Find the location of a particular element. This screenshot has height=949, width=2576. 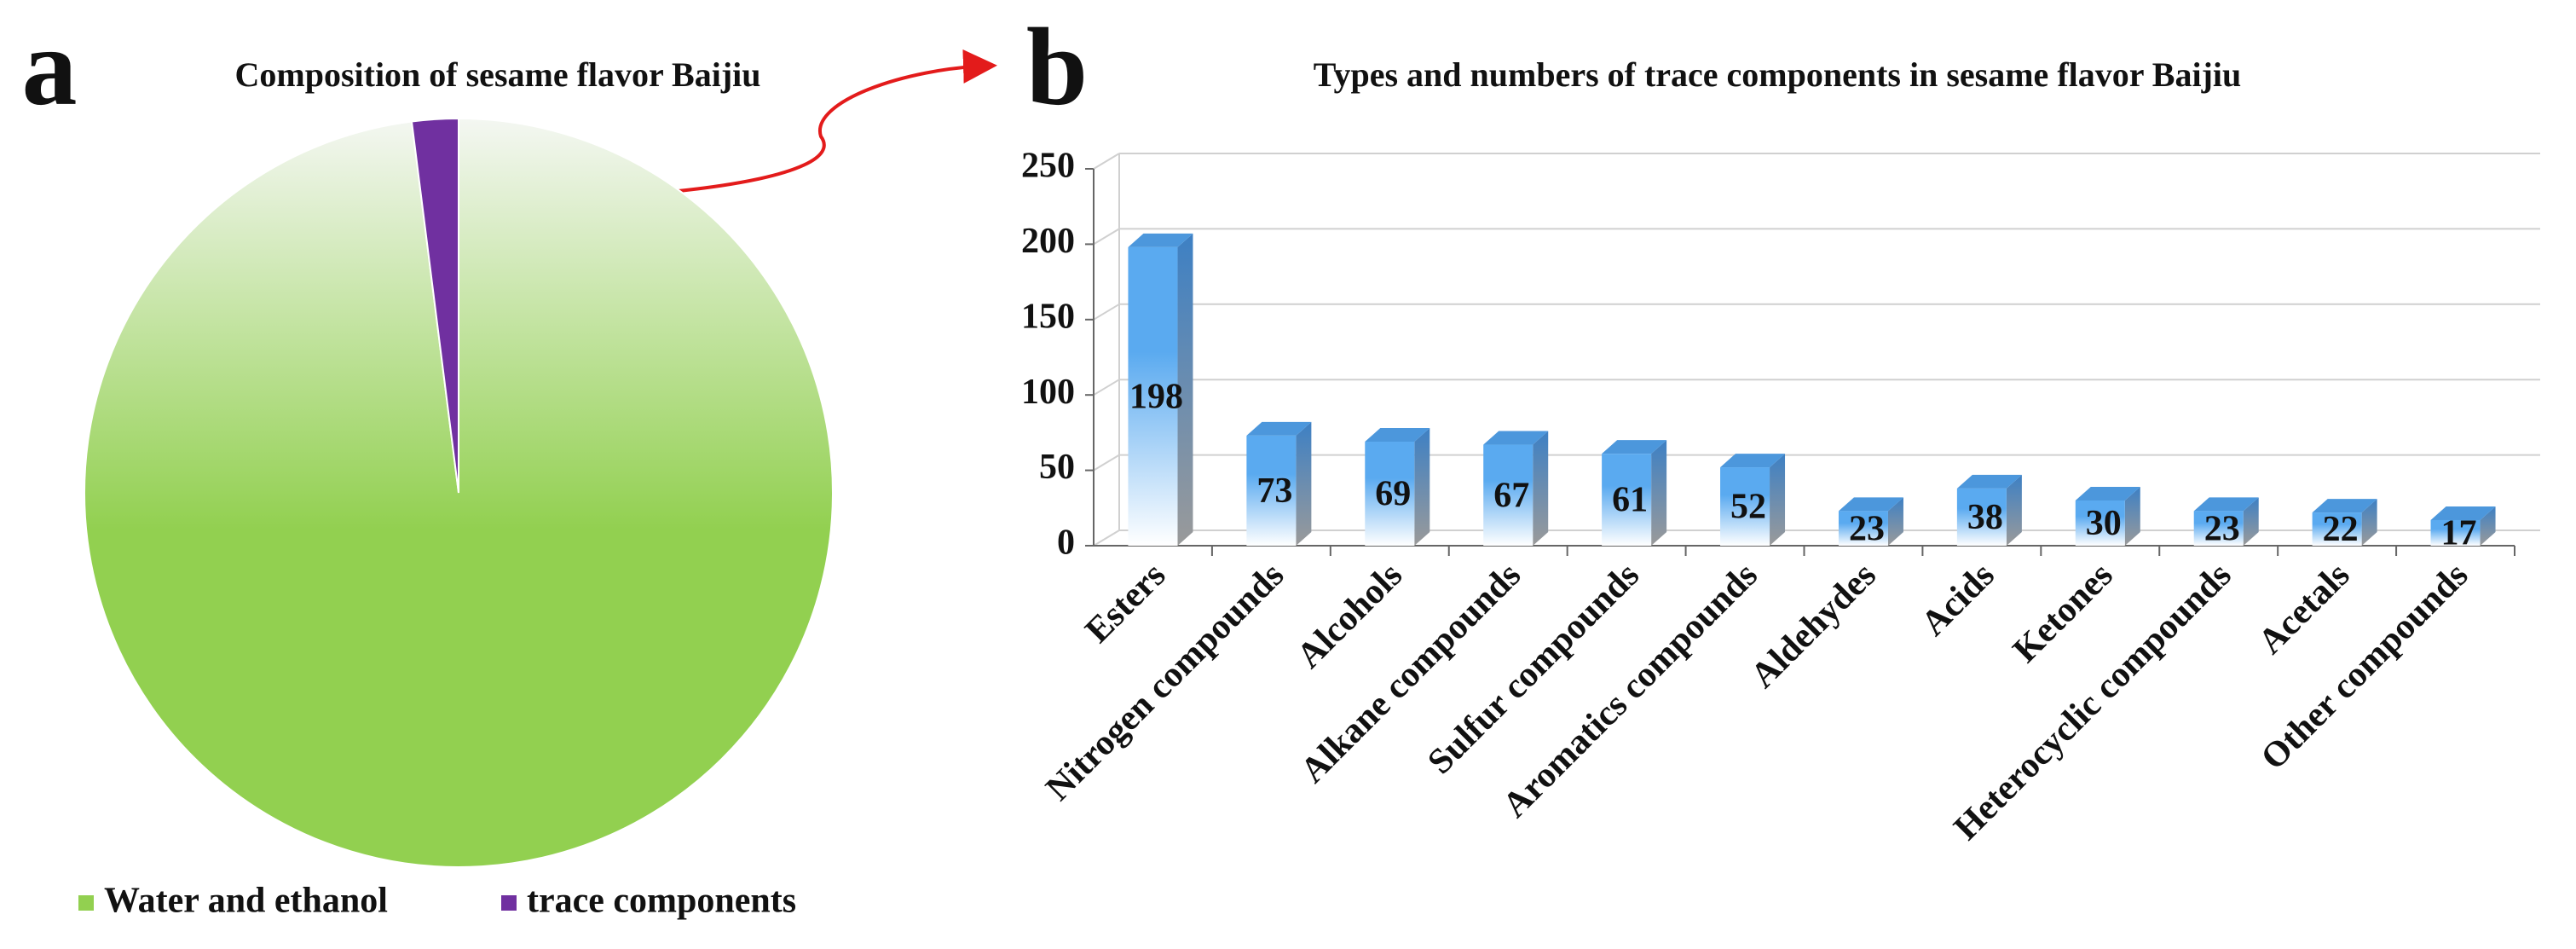

value-label: 22 is located at coordinates (2341, 529).